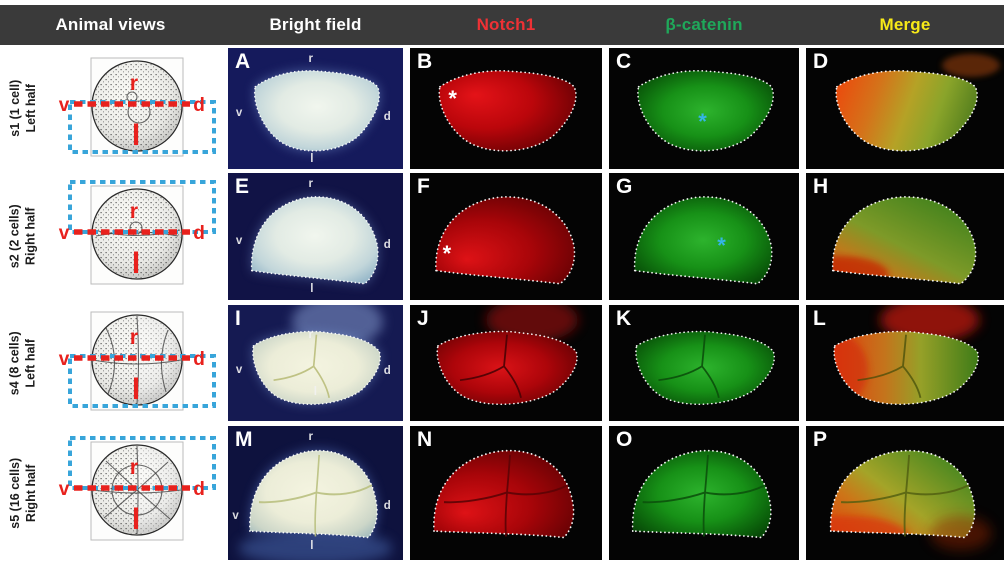 The width and height of the screenshot is (1004, 566). I want to click on panel-letter: B, so click(425, 61).